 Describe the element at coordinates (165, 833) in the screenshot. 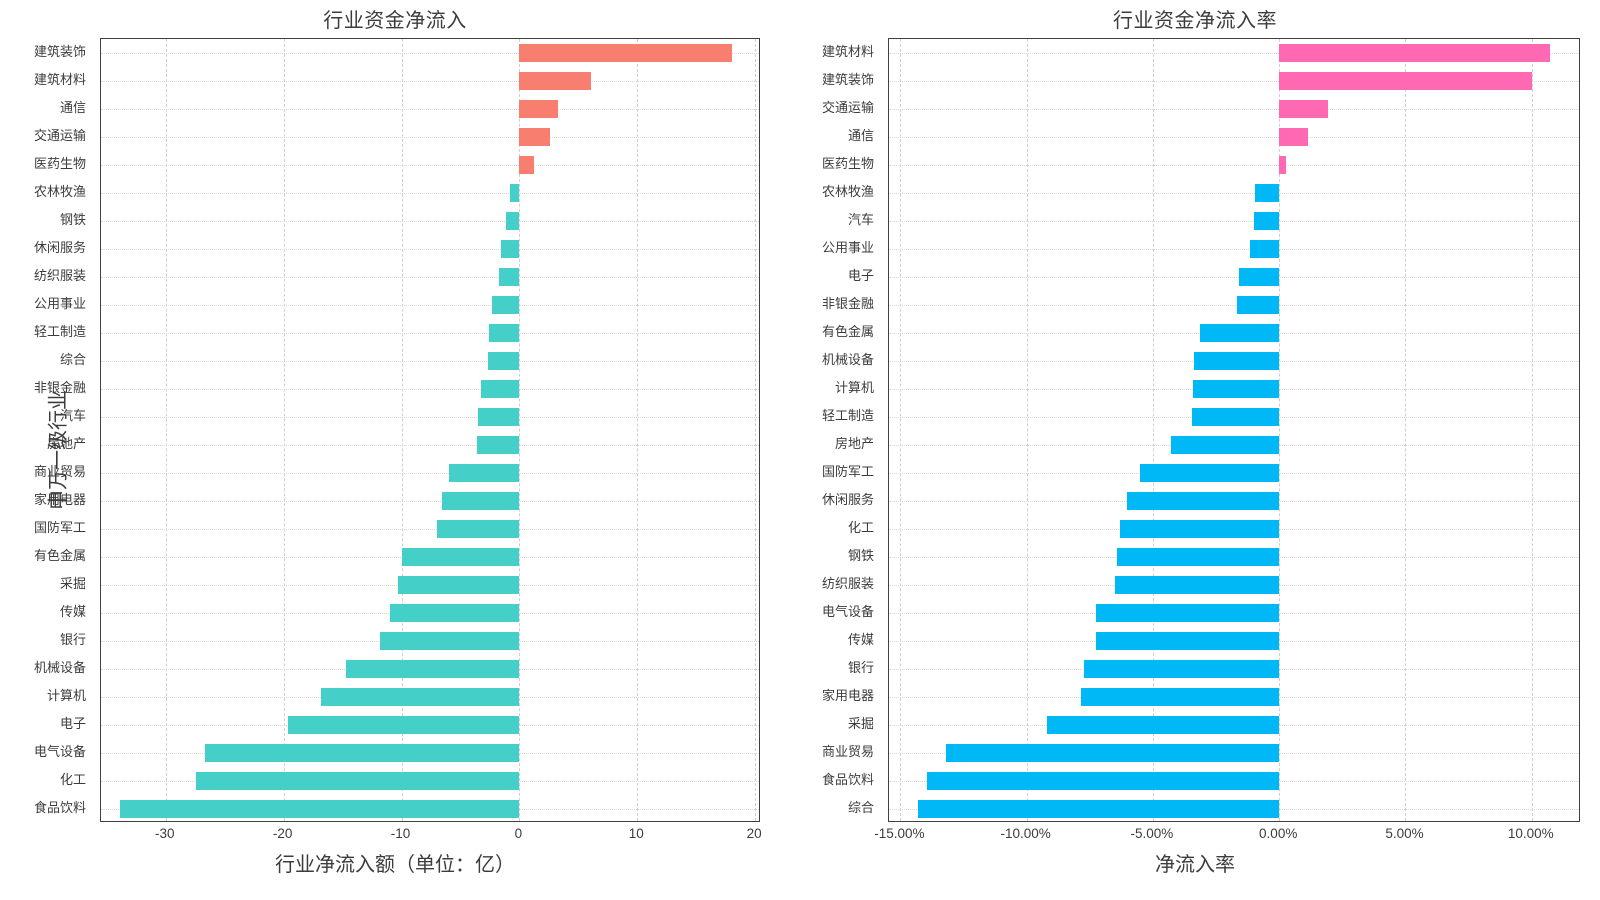

I see `x-tick-label: -30` at that location.